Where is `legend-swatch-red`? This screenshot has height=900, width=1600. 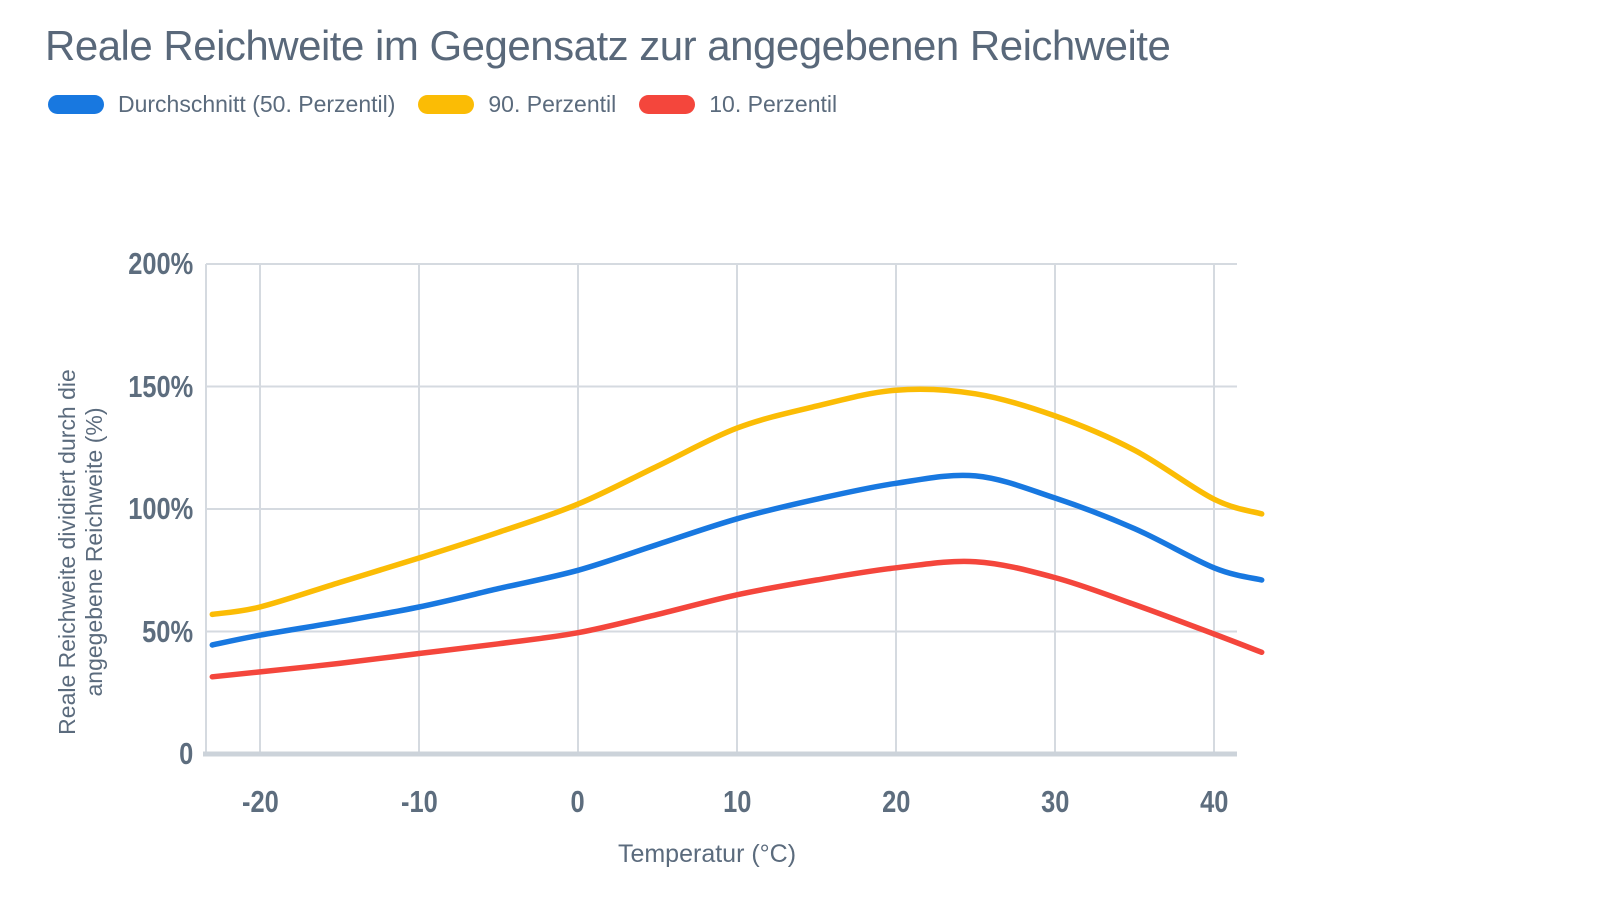
legend-swatch-red is located at coordinates (667, 104).